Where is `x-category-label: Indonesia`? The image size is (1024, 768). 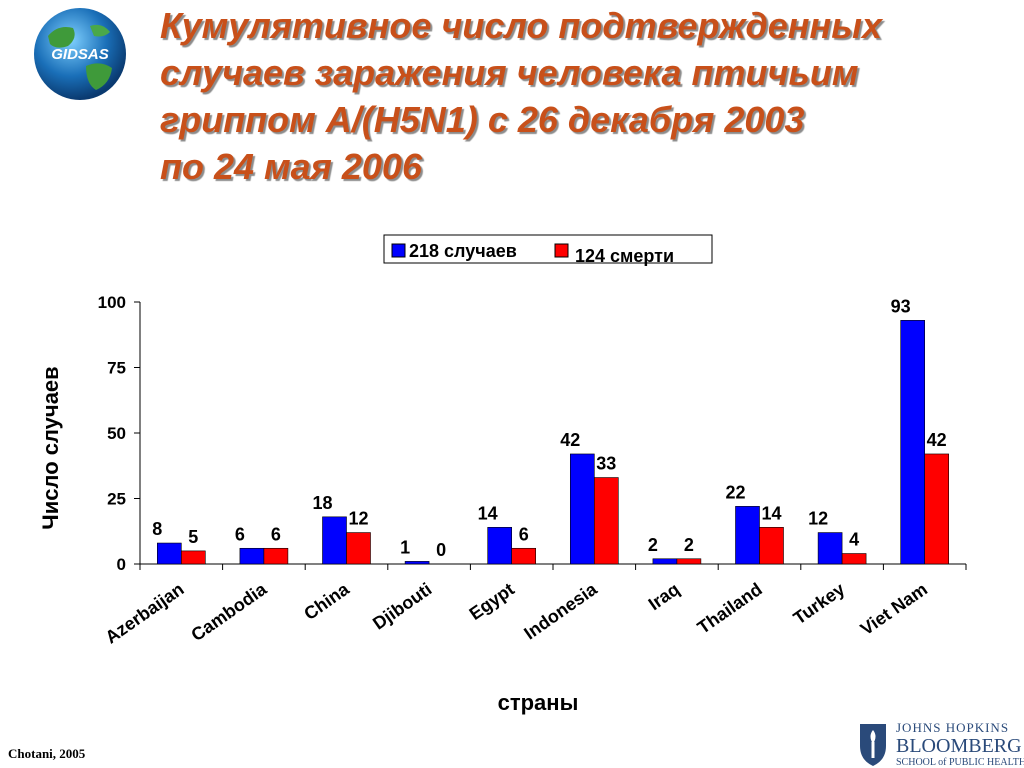
x-category-label: Indonesia is located at coordinates (560, 610).